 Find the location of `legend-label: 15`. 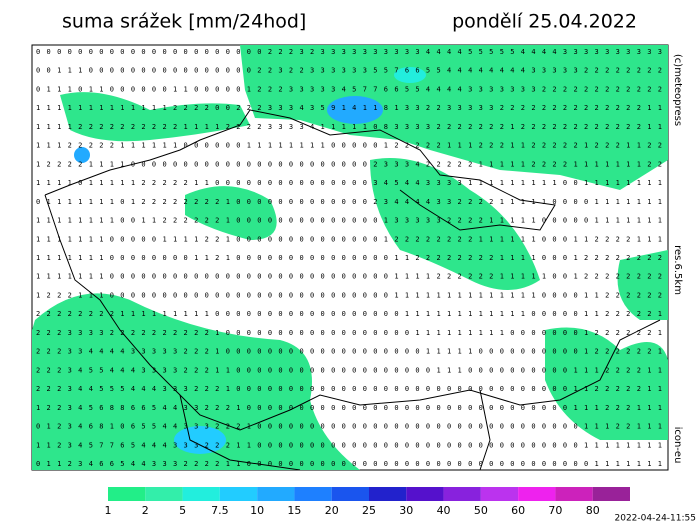

legend-label: 15 is located at coordinates (294, 510).